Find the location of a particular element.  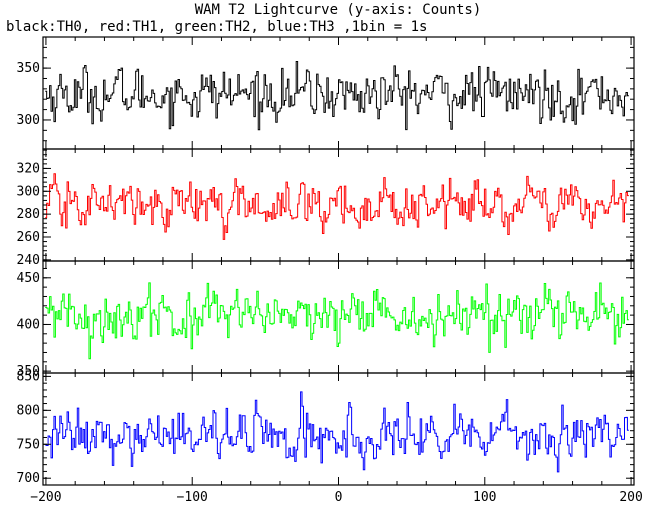

x-tick-label: 100 is located at coordinates (484, 497).